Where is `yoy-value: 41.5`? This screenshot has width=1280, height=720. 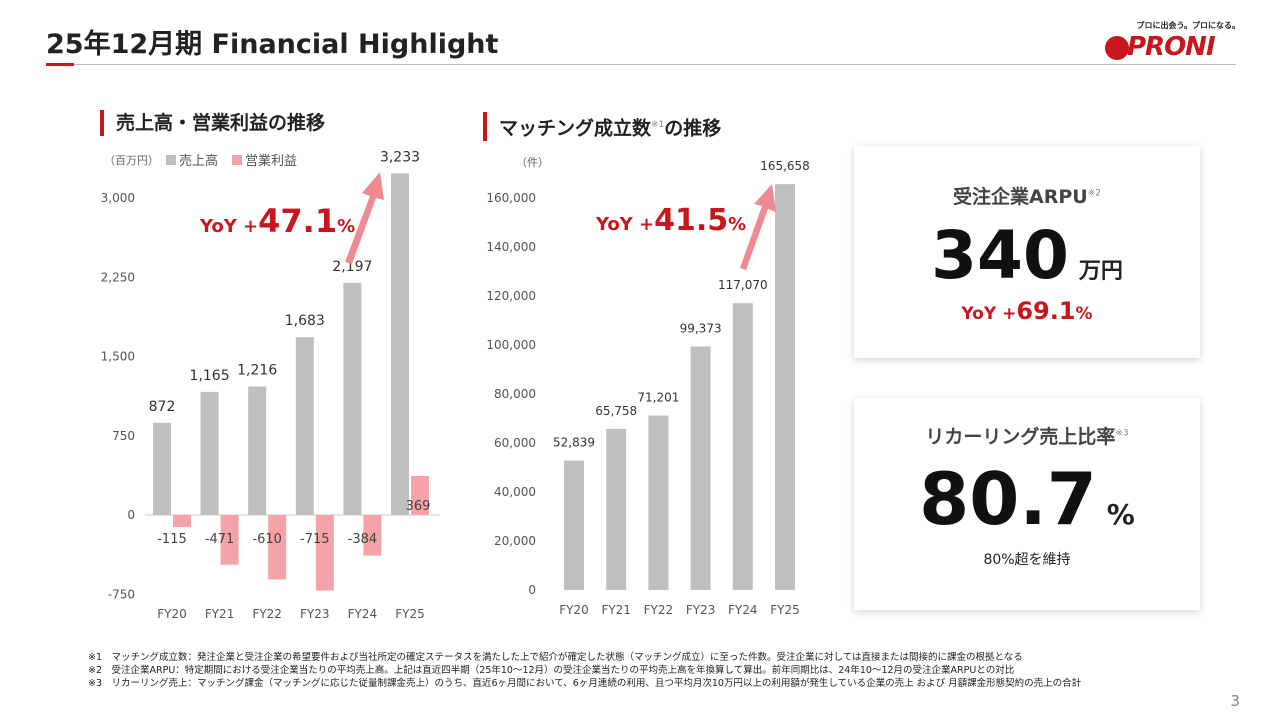 yoy-value: 41.5 is located at coordinates (691, 220).